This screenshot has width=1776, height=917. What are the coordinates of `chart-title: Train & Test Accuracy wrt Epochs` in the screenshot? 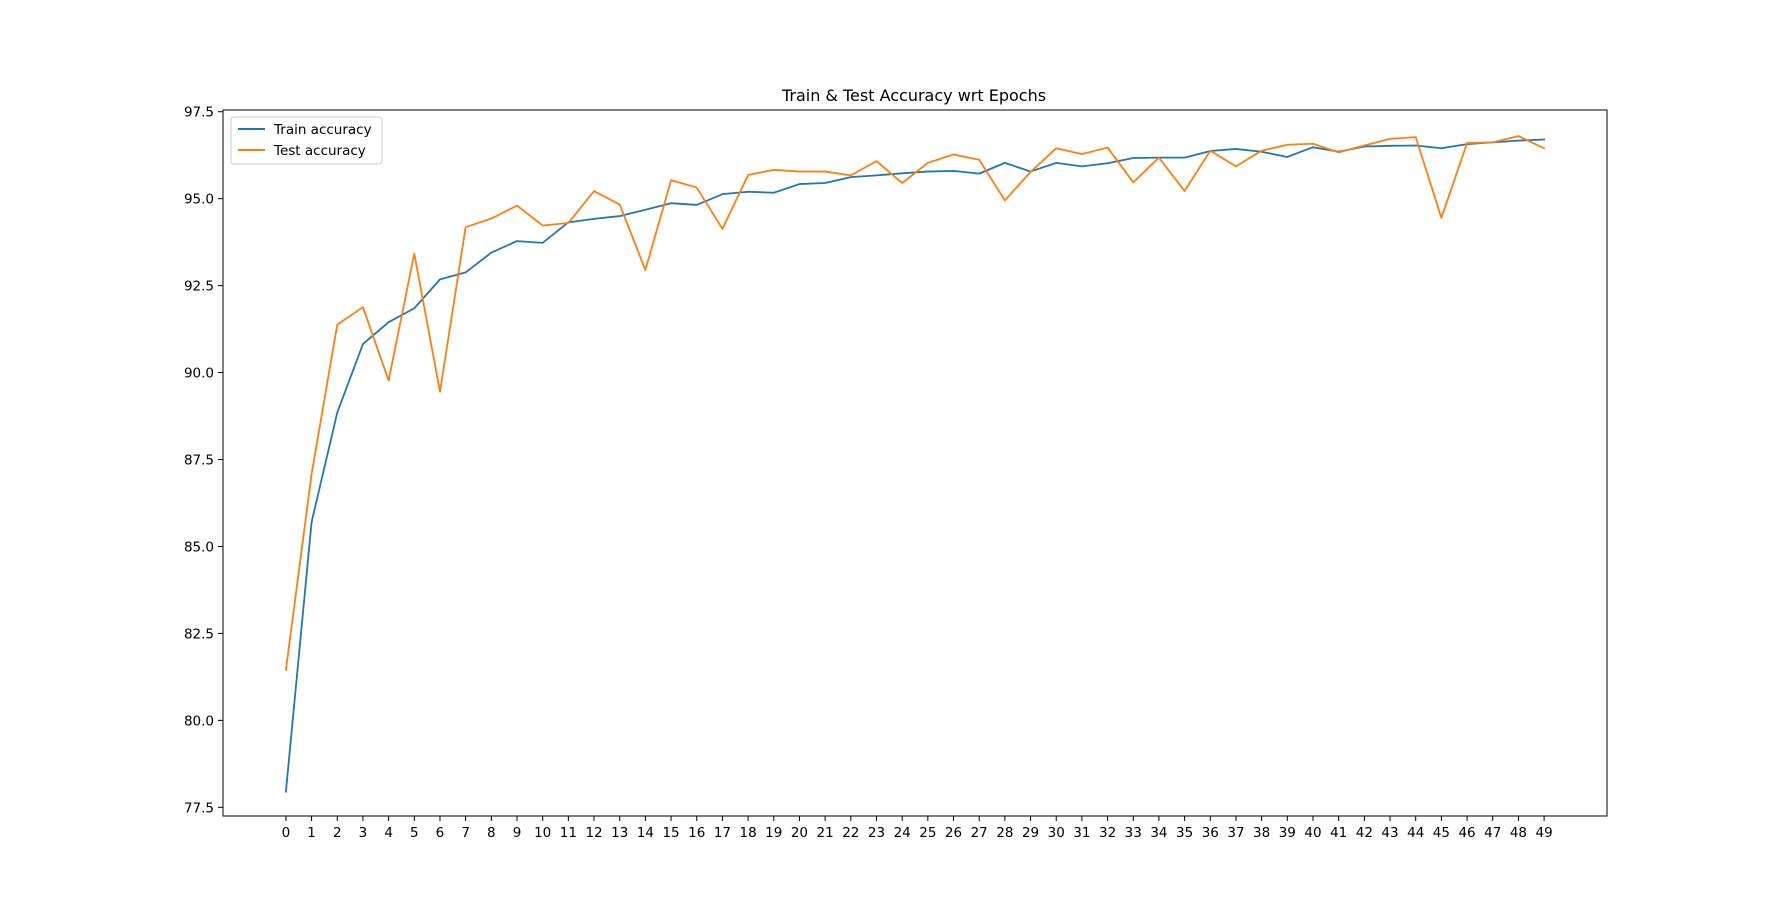 It's located at (913, 95).